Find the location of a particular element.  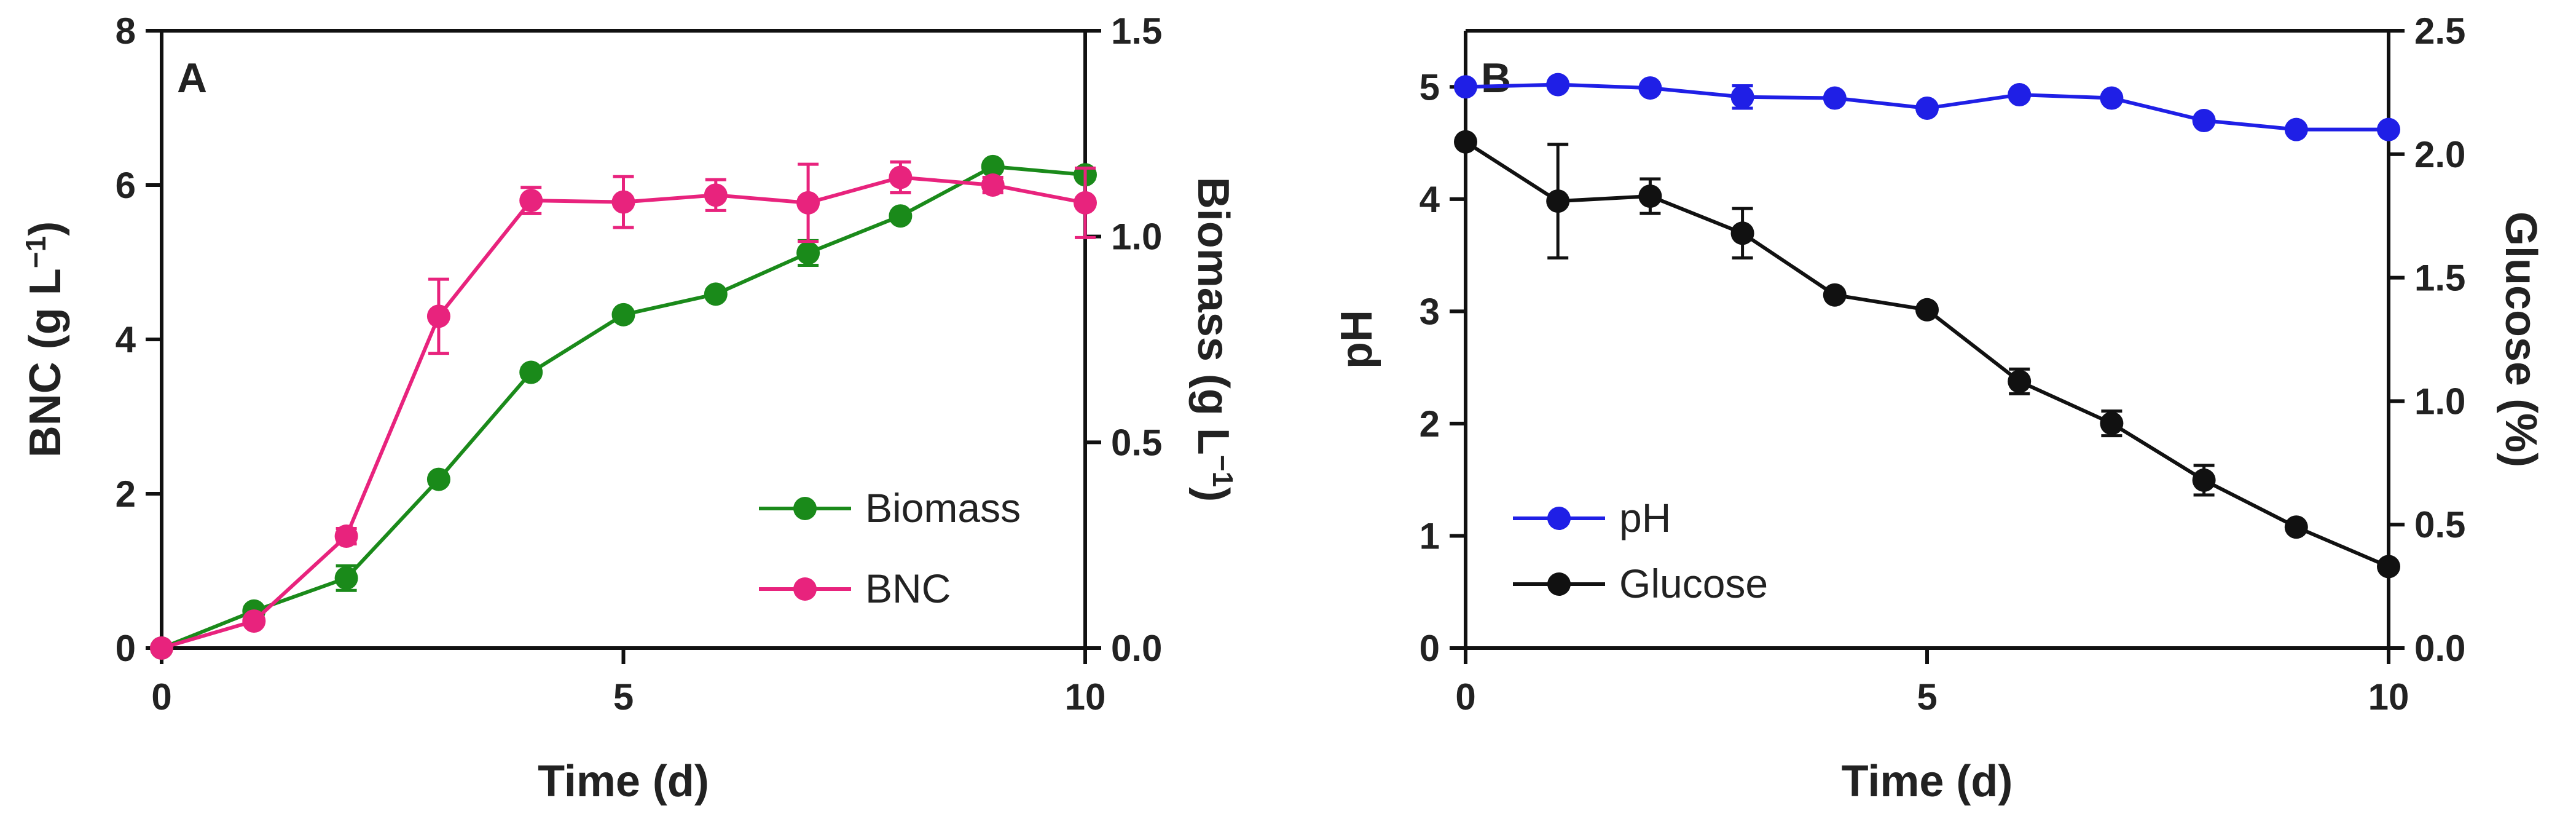

panel-b-x-axis-title: Time (d) is located at coordinates (1927, 782).